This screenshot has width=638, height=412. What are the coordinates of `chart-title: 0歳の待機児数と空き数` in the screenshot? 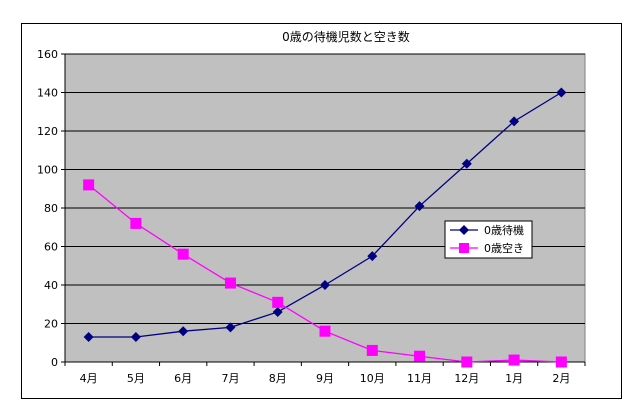 It's located at (346, 36).